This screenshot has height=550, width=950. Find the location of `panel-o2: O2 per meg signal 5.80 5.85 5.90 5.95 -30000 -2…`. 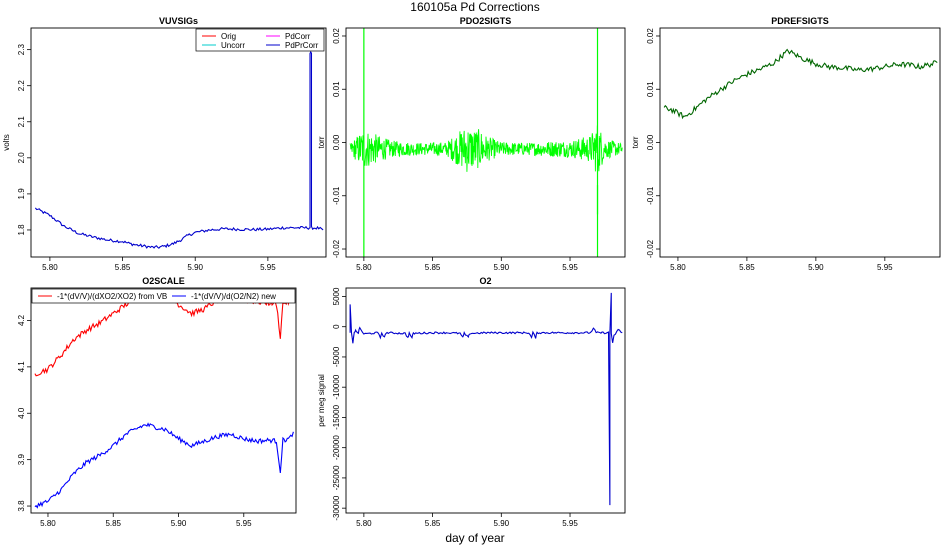

panel-o2: O2 per meg signal 5.80 5.85 5.90 5.95 -30000 -2… is located at coordinates (471, 402).